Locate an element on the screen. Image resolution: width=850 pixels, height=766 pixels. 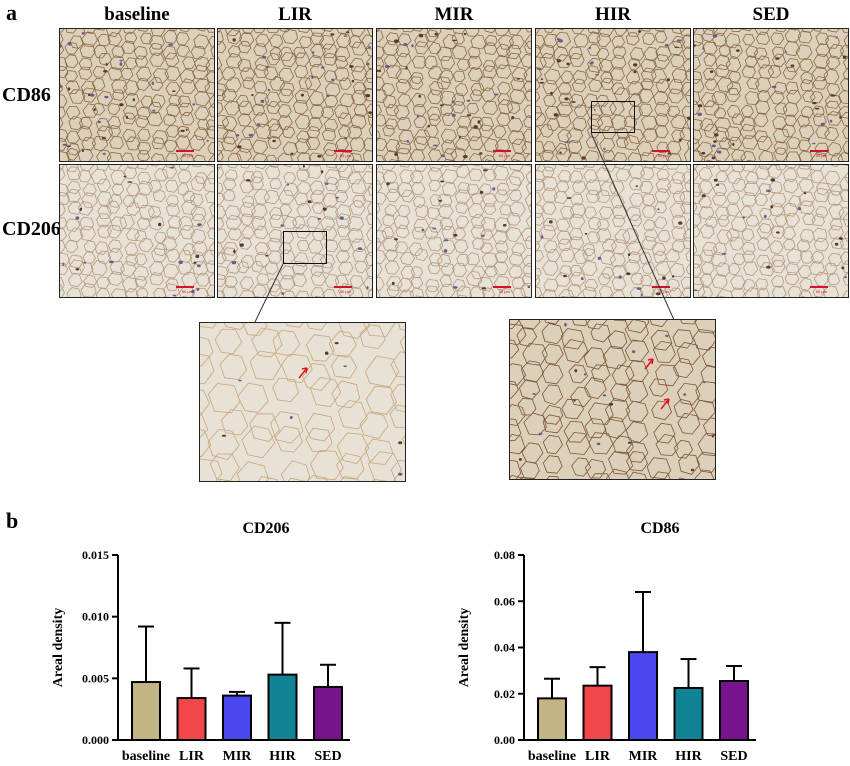
y-tick-label: 0.010 is located at coordinates (95, 617).